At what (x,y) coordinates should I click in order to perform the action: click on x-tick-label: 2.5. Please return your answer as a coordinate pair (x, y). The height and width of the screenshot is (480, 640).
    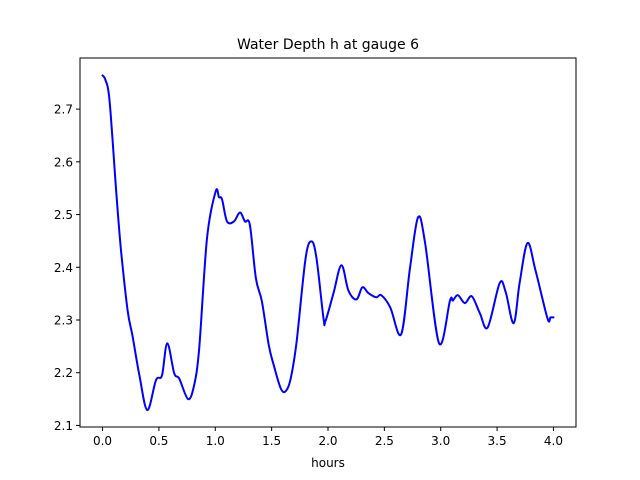
    Looking at the image, I should click on (384, 441).